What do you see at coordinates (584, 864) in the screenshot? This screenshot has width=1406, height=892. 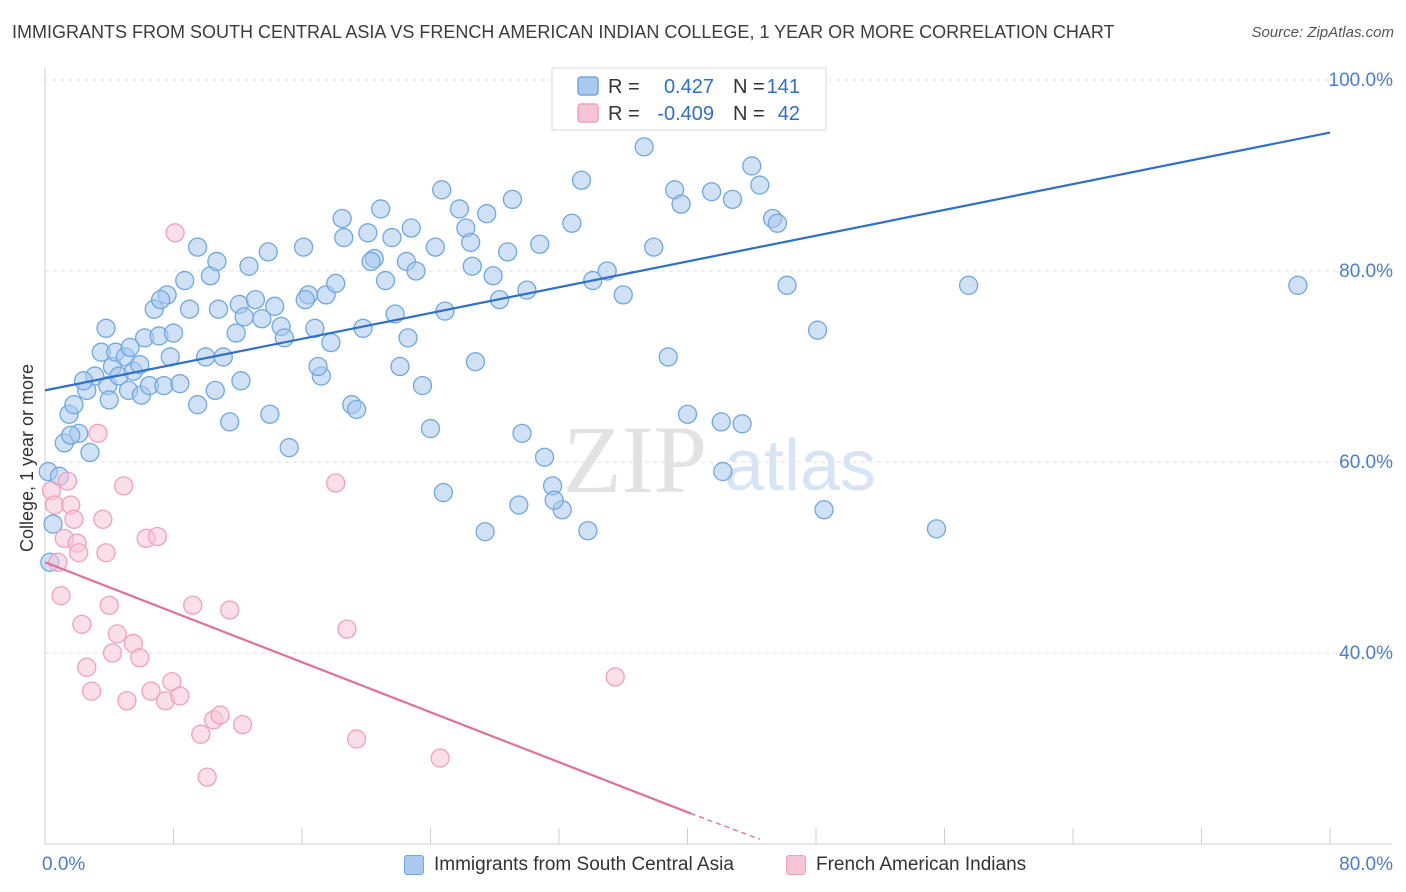 I see `legend-label-immigrants: Immigrants from South Central Asia` at bounding box center [584, 864].